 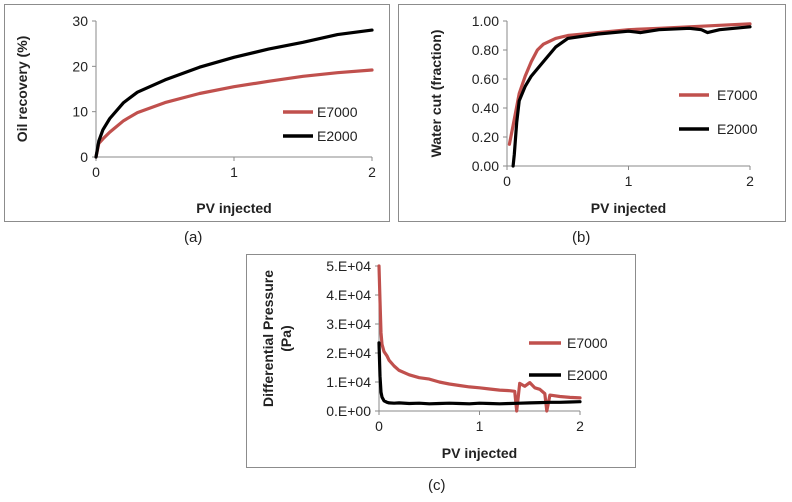 What do you see at coordinates (581, 237) in the screenshot?
I see `caption-b: (b)` at bounding box center [581, 237].